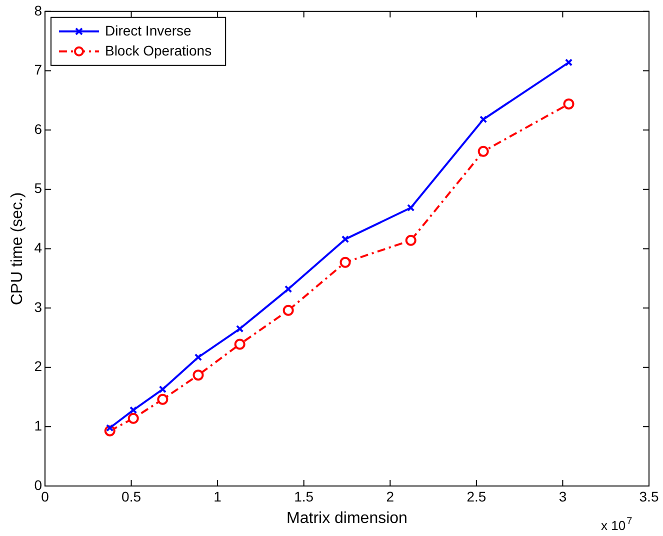 The image size is (663, 536). I want to click on x-tick-label: 1, so click(218, 496).